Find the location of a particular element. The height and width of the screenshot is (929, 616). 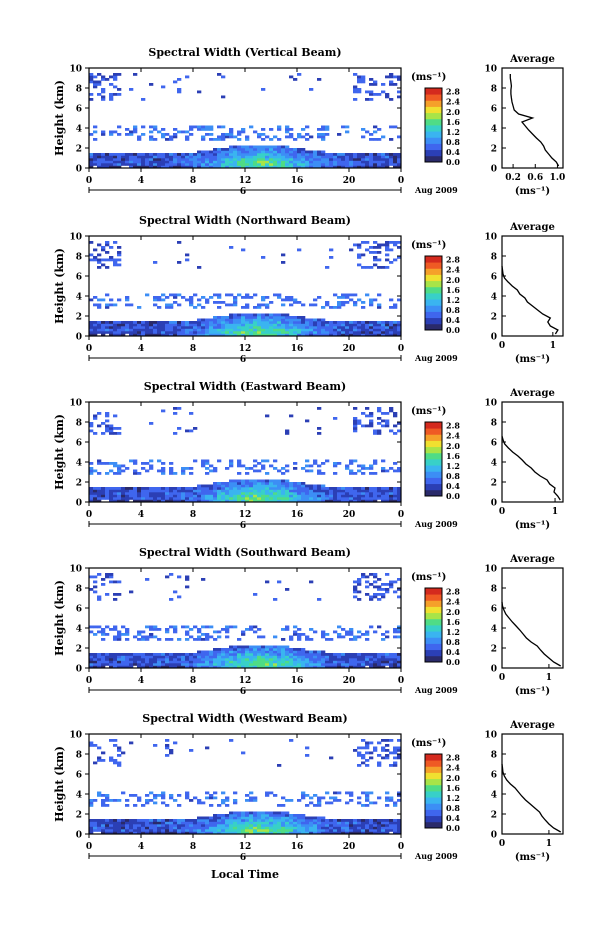

x-tick-label: 16 is located at coordinates (297, 515).